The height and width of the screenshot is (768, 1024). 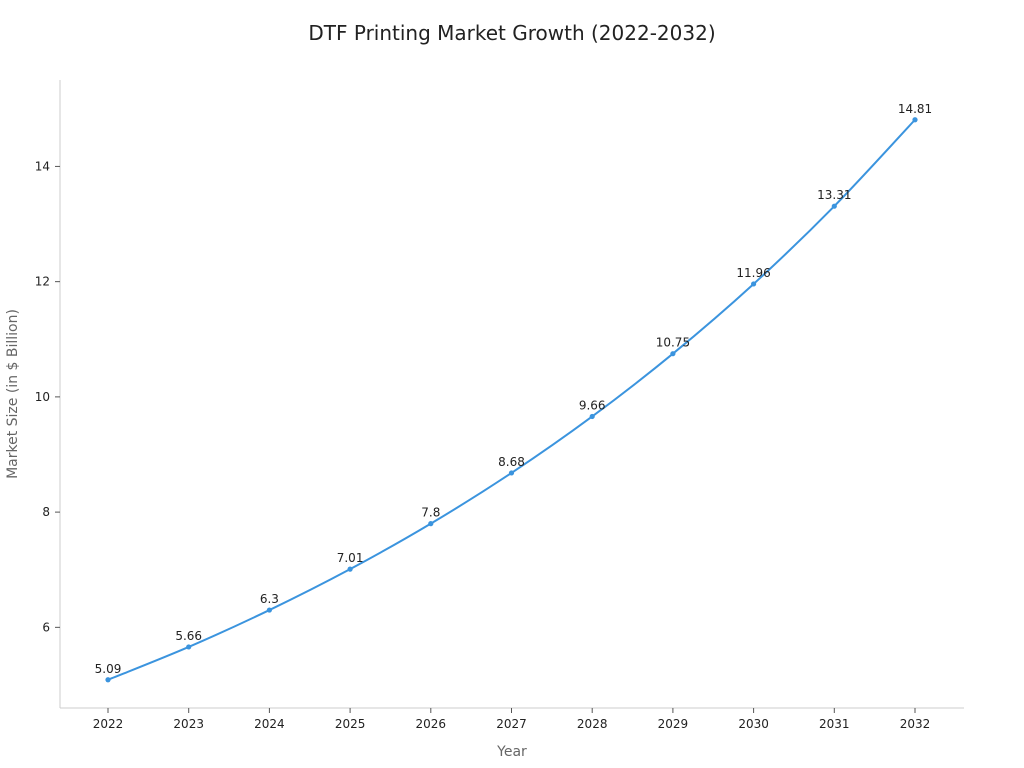 I want to click on y-tick-label: 6, so click(x=46, y=627).